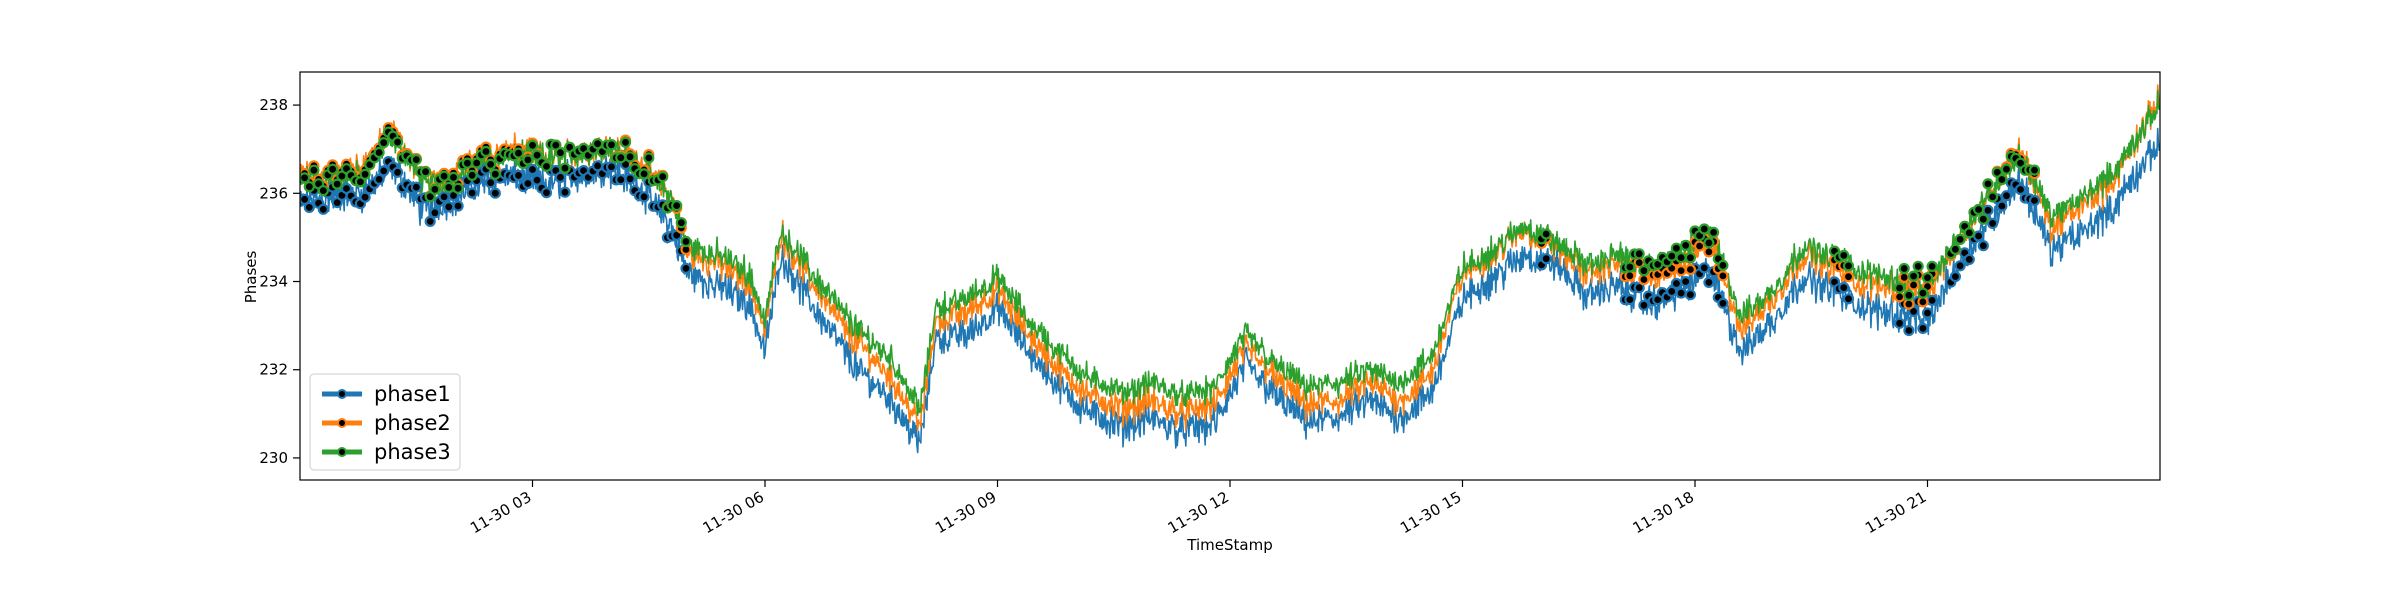 Image resolution: width=2400 pixels, height=600 pixels. Describe the element at coordinates (733, 512) in the screenshot. I see `x-tick-label: 11-30 06` at that location.